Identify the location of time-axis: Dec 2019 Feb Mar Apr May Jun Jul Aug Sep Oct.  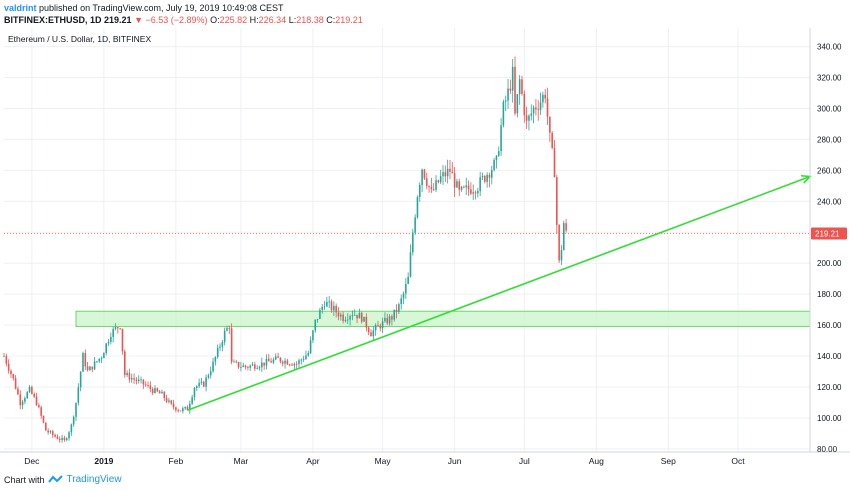
(384, 461).